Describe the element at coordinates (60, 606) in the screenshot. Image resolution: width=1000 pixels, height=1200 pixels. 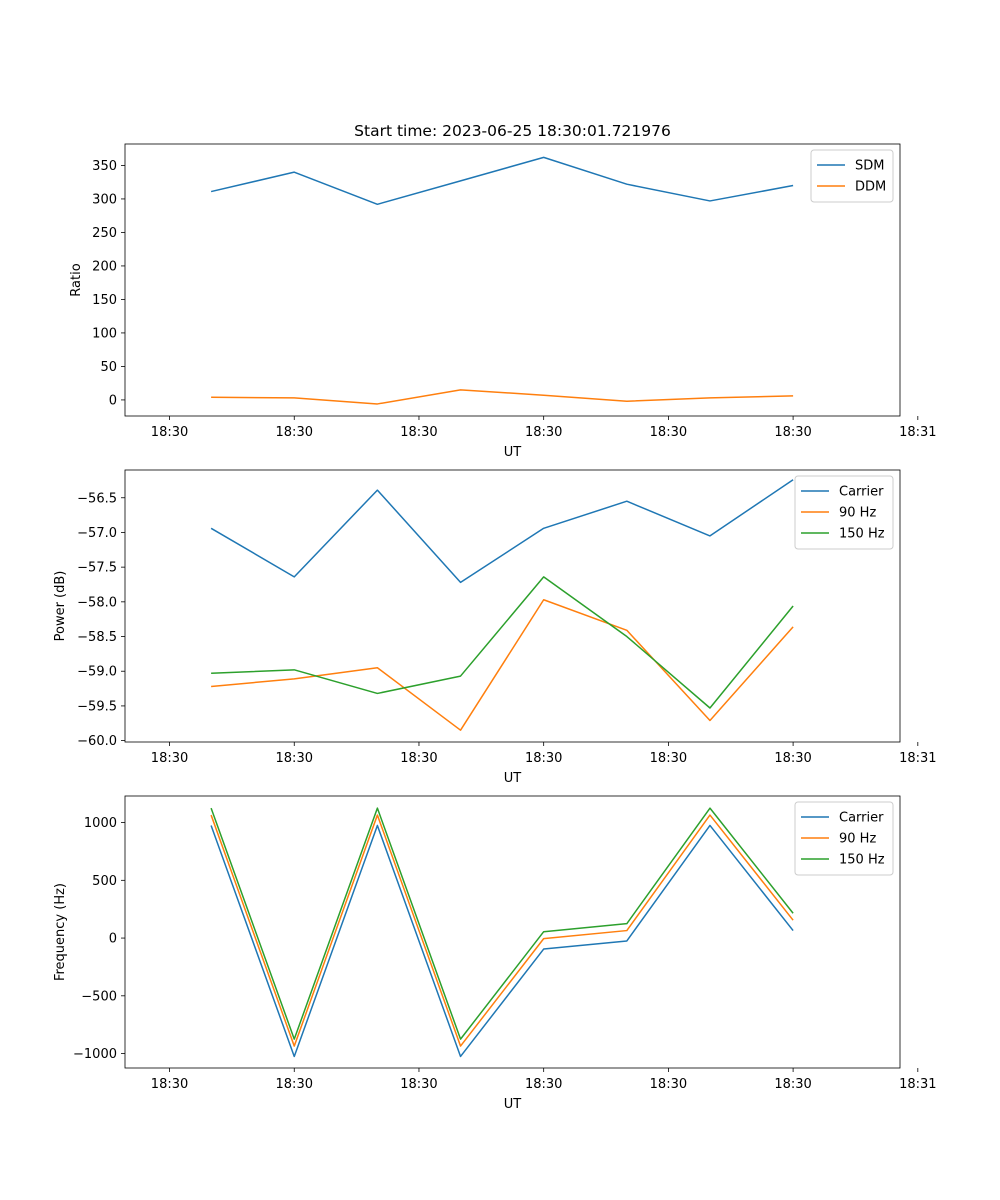
I see `y-axis-label: Power (dB)` at that location.